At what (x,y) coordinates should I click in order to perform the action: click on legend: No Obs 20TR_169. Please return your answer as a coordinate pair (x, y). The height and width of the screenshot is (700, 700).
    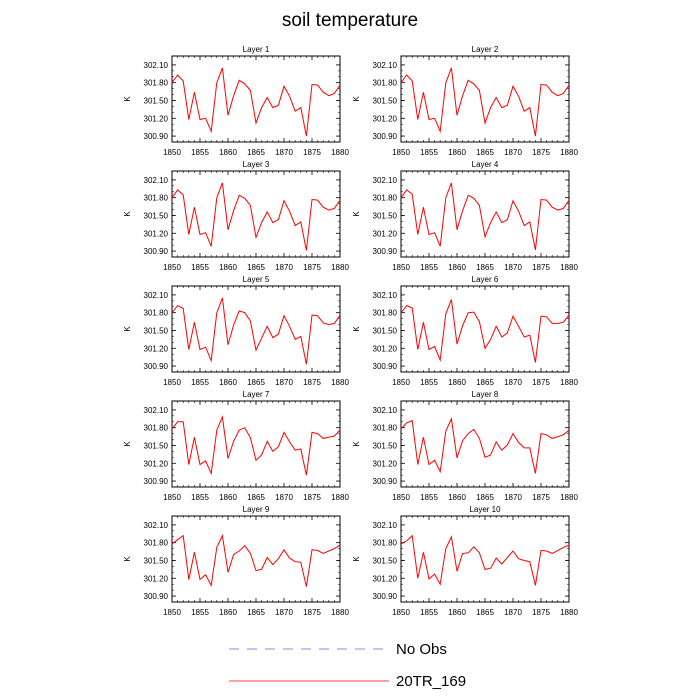
    Looking at the image, I should click on (347, 665).